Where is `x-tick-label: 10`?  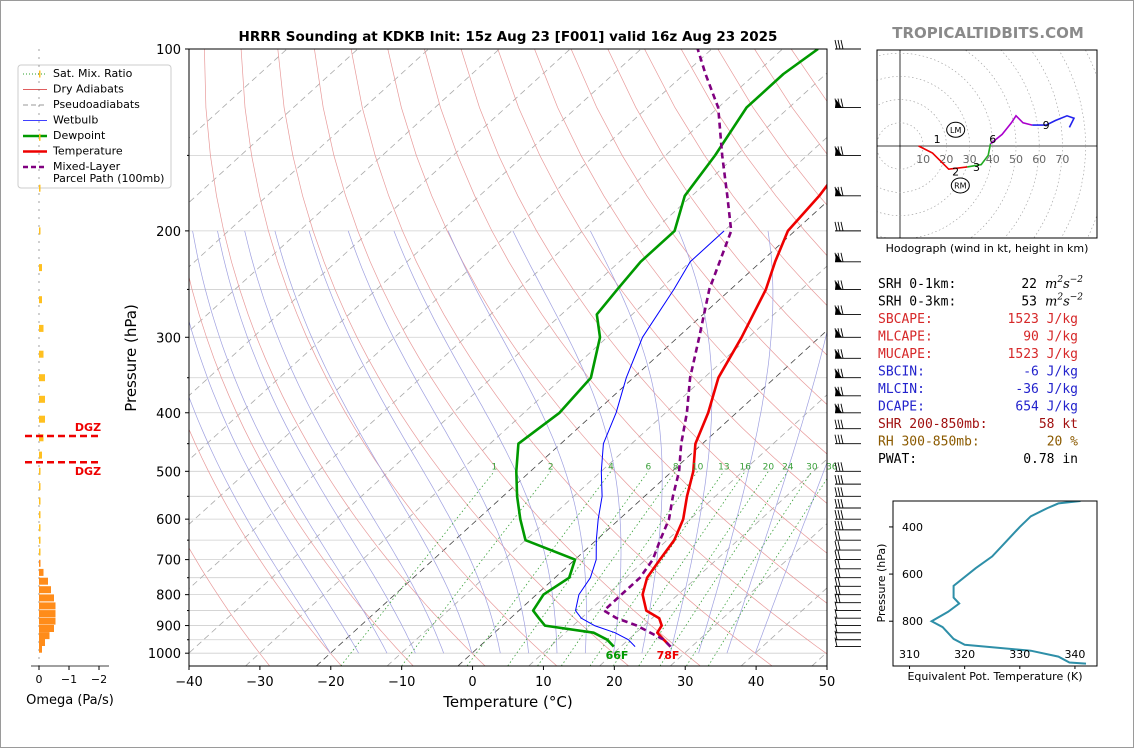
x-tick-label: 10 is located at coordinates (543, 682).